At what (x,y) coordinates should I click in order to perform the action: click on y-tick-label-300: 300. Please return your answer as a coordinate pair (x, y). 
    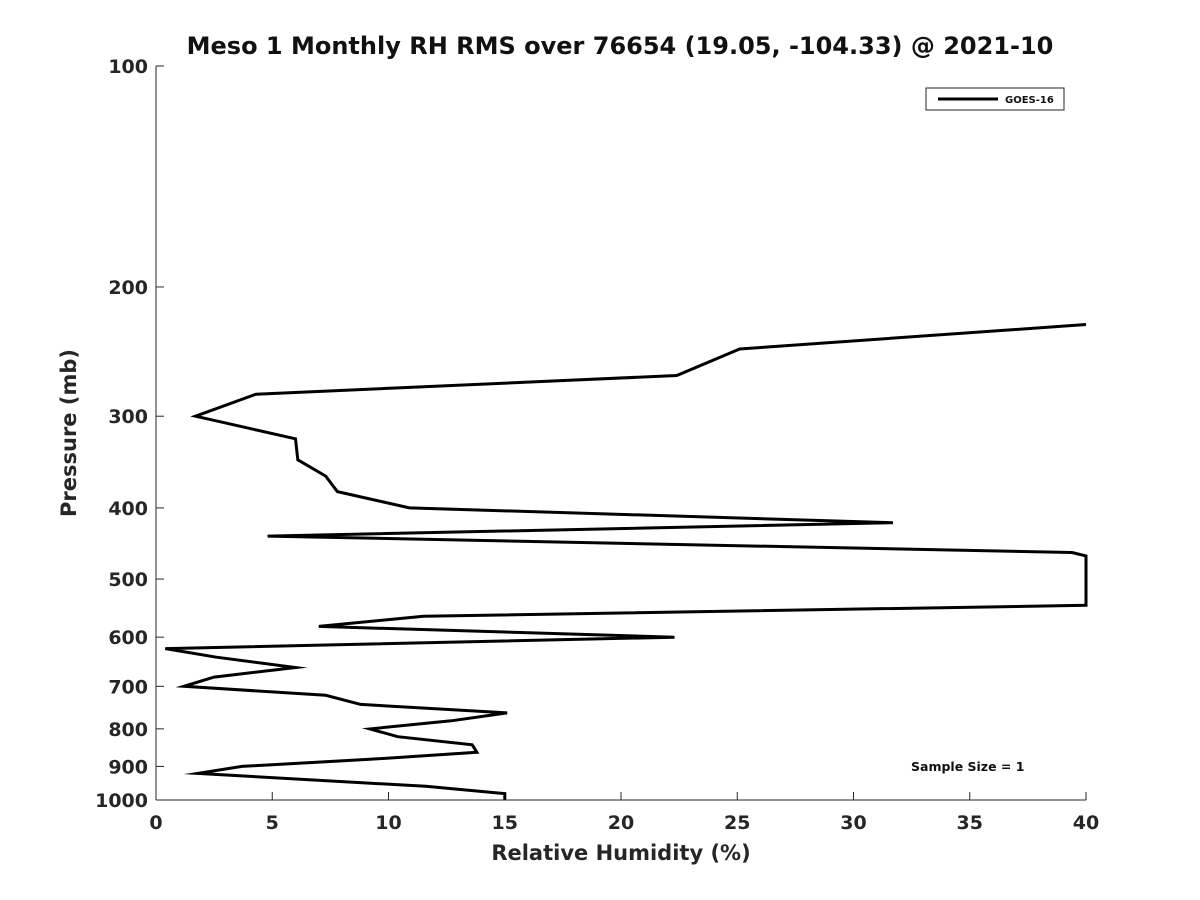
    Looking at the image, I should click on (128, 417).